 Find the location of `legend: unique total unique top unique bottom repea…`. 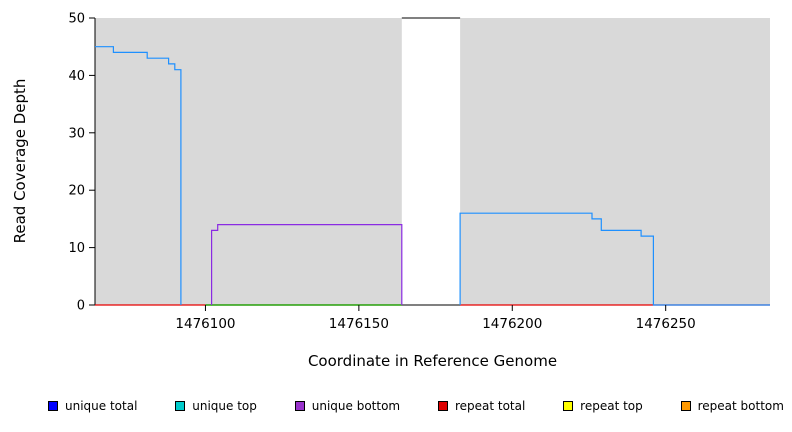

legend: unique total unique top unique bottom repea… is located at coordinates (416, 406).